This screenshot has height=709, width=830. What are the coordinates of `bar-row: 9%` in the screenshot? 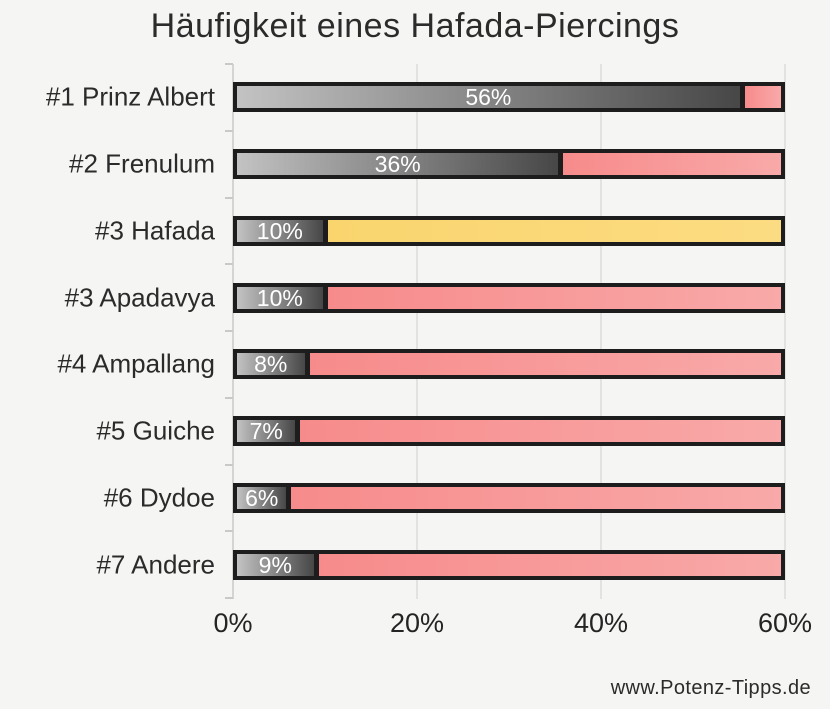 It's located at (509, 564).